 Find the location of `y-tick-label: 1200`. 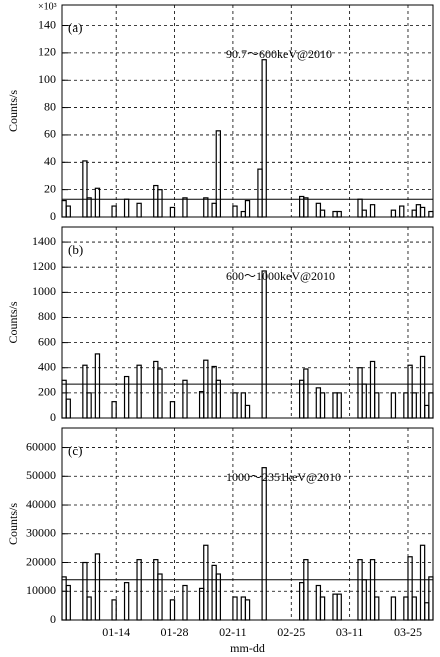

y-tick-label: 1200 is located at coordinates (44, 266).